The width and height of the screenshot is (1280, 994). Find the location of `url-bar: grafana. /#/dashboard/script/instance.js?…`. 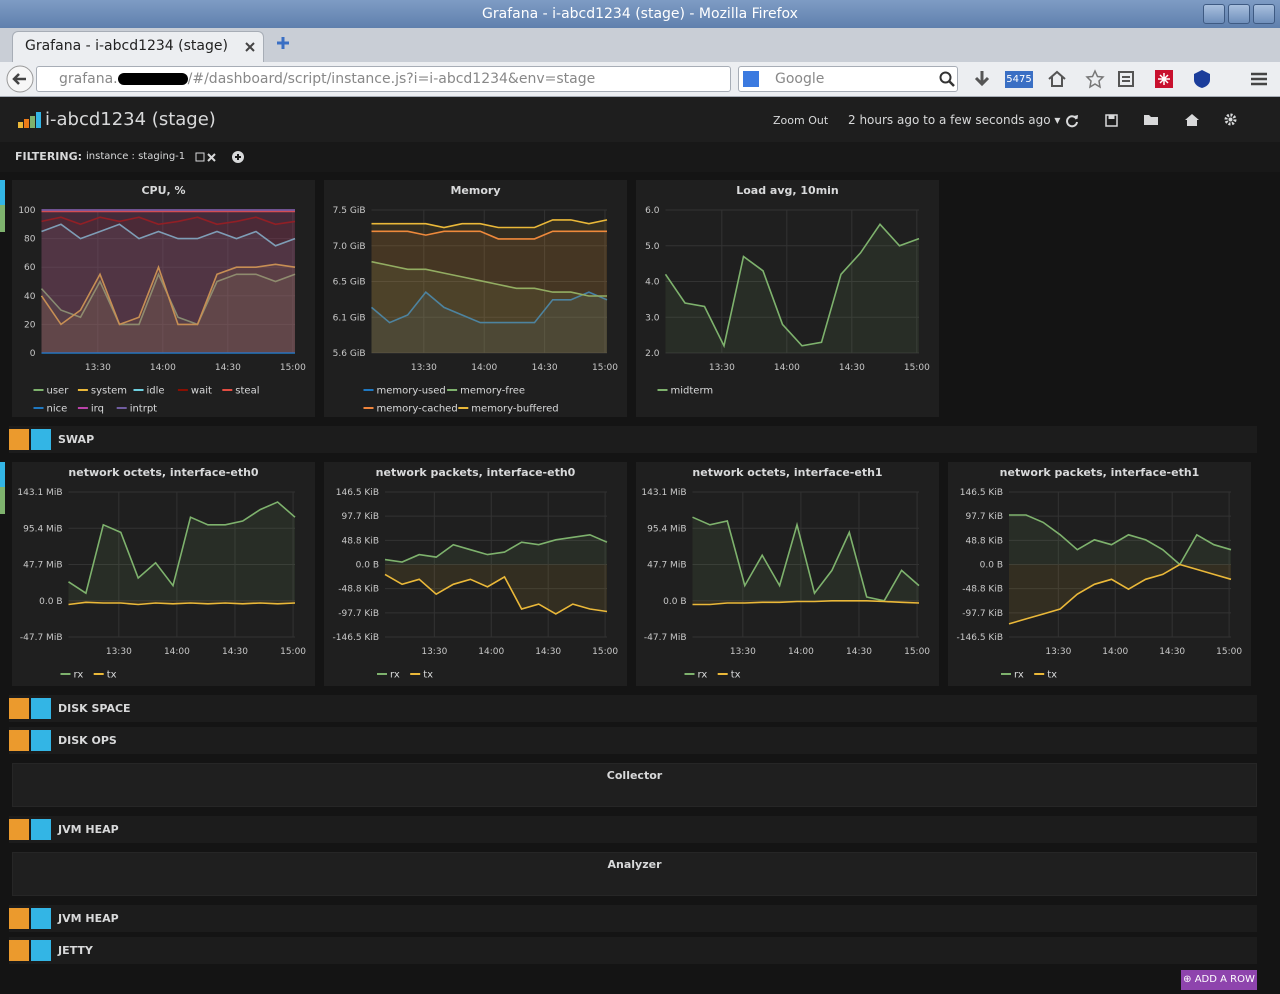

url-bar: grafana. /#/dashboard/script/instance.js?… is located at coordinates (383, 79).